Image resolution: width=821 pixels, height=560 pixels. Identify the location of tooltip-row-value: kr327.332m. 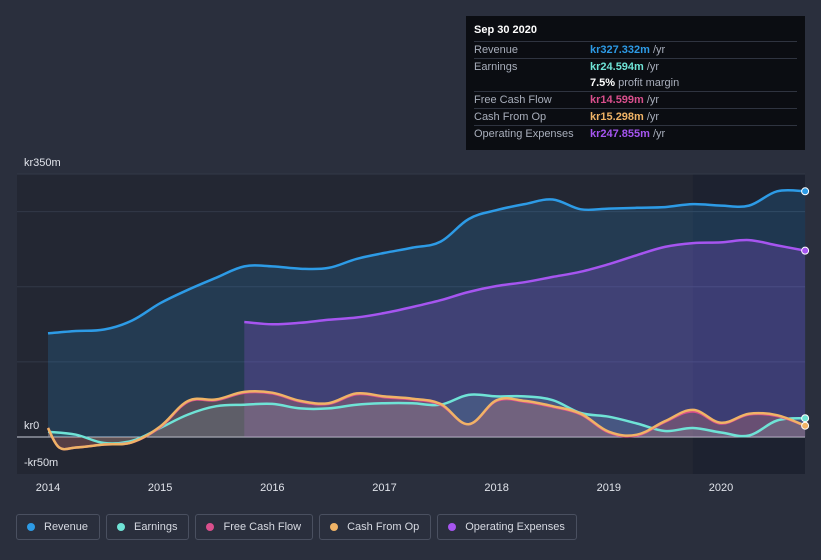
(620, 50).